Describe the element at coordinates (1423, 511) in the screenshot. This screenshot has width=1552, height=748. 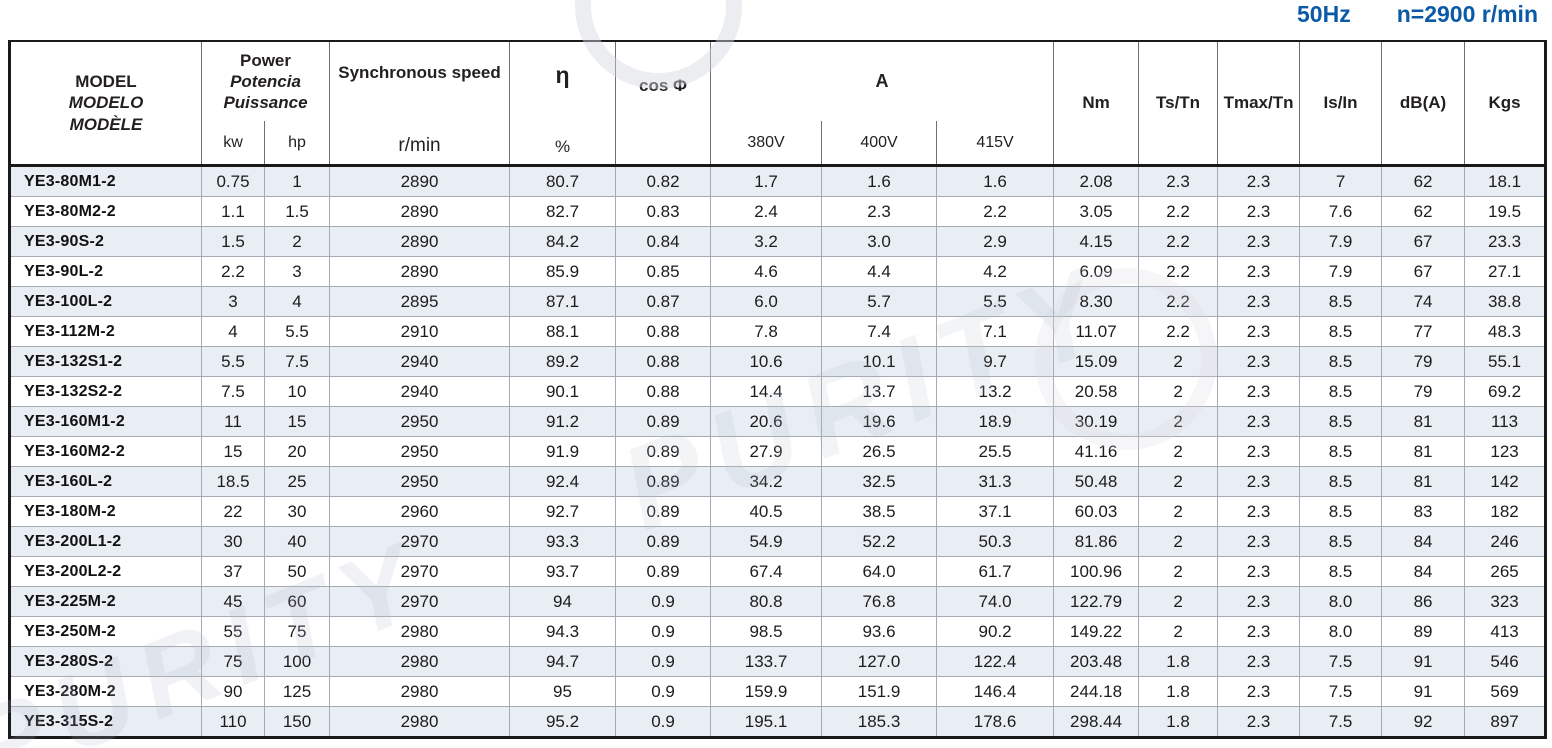
I see `value-cell: 83` at that location.